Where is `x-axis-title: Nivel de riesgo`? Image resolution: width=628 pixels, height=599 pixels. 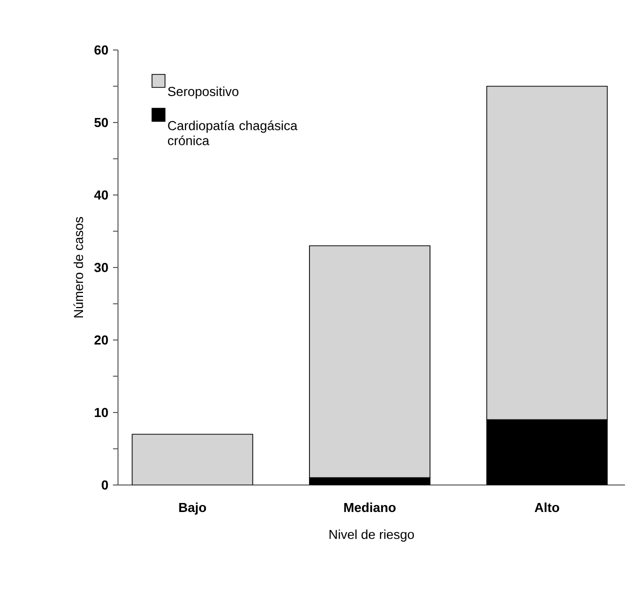 x-axis-title: Nivel de riesgo is located at coordinates (372, 536).